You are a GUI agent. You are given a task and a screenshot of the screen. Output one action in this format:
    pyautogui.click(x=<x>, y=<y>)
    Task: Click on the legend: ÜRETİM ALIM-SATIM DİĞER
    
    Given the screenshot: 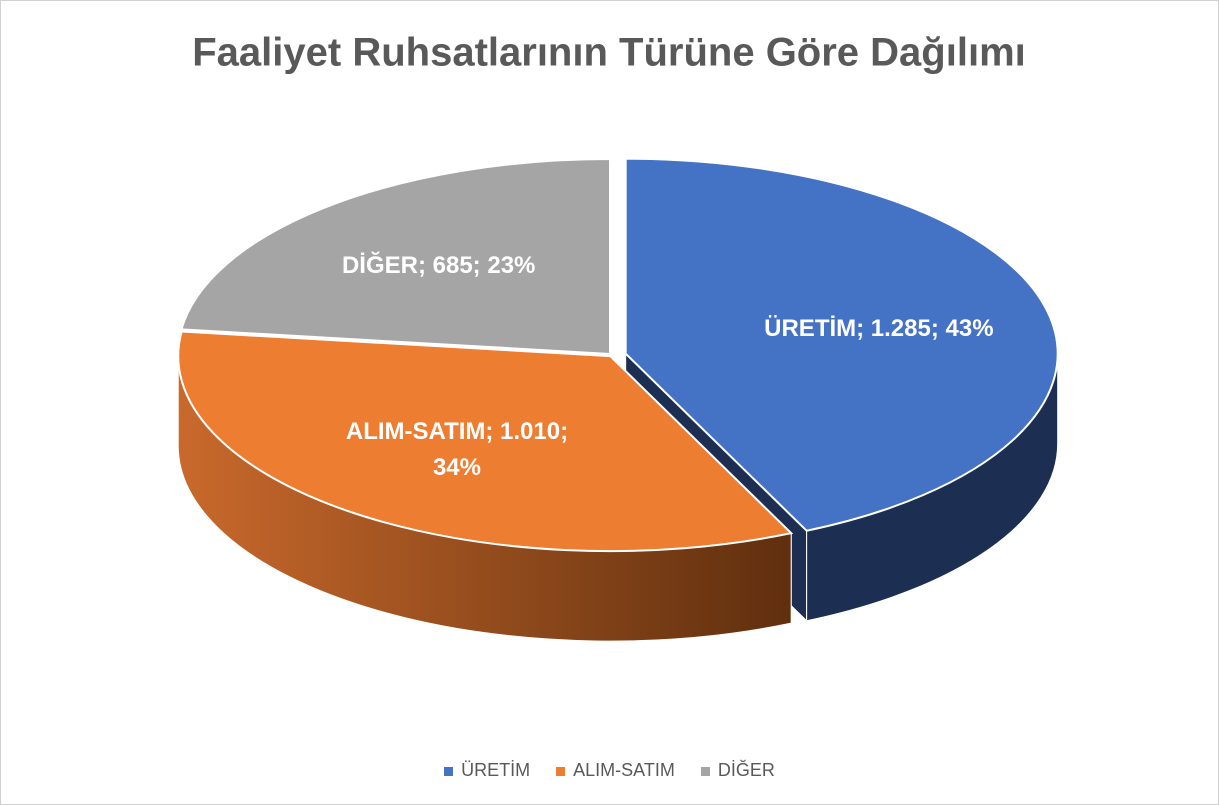 What is the action you would take?
    pyautogui.click(x=609, y=770)
    